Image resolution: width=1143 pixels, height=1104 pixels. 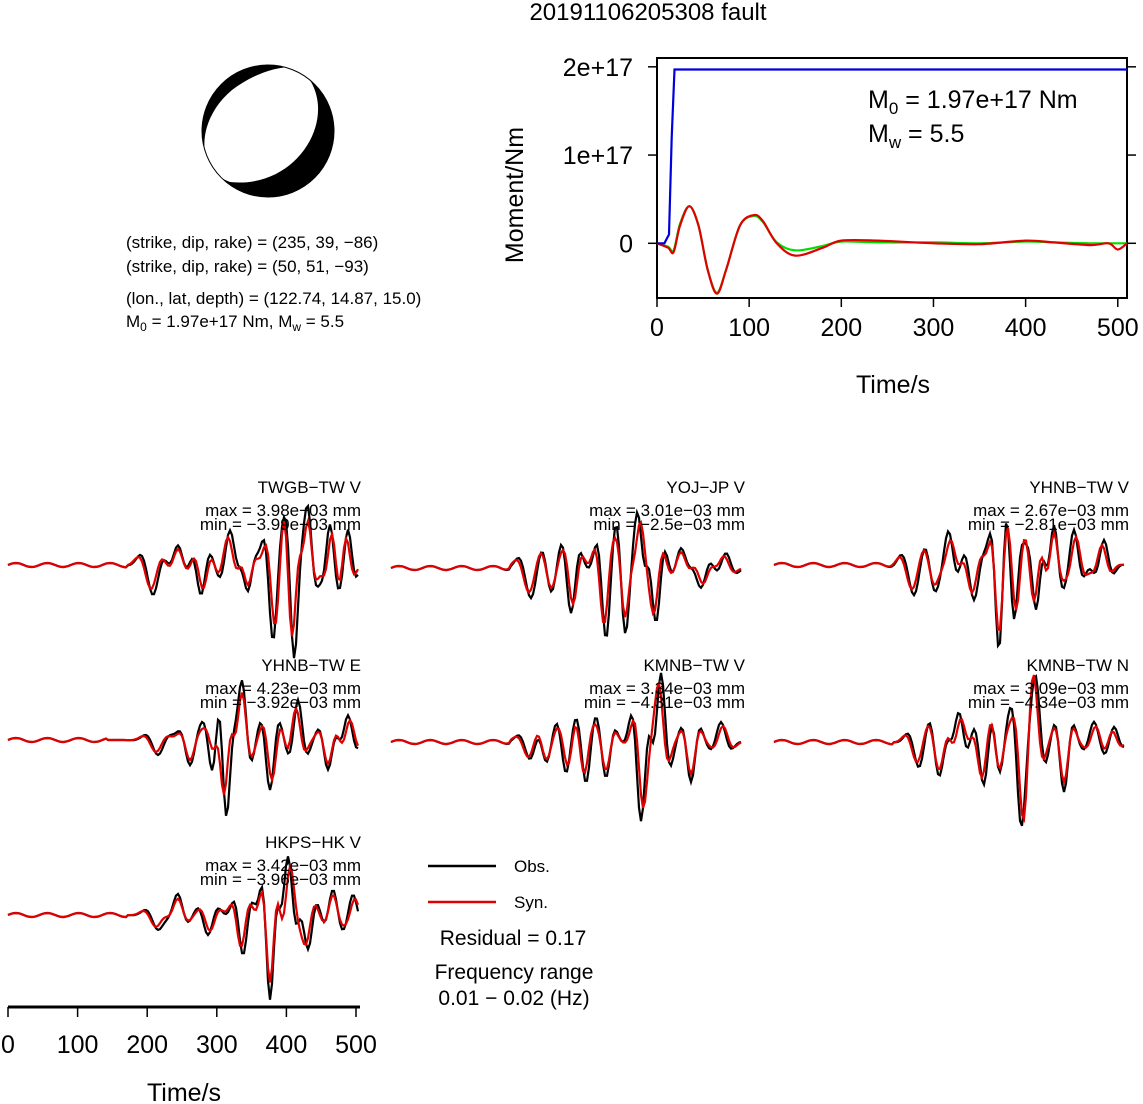 What do you see at coordinates (657, 328) in the screenshot?
I see `stf-xtick-label: 0` at bounding box center [657, 328].